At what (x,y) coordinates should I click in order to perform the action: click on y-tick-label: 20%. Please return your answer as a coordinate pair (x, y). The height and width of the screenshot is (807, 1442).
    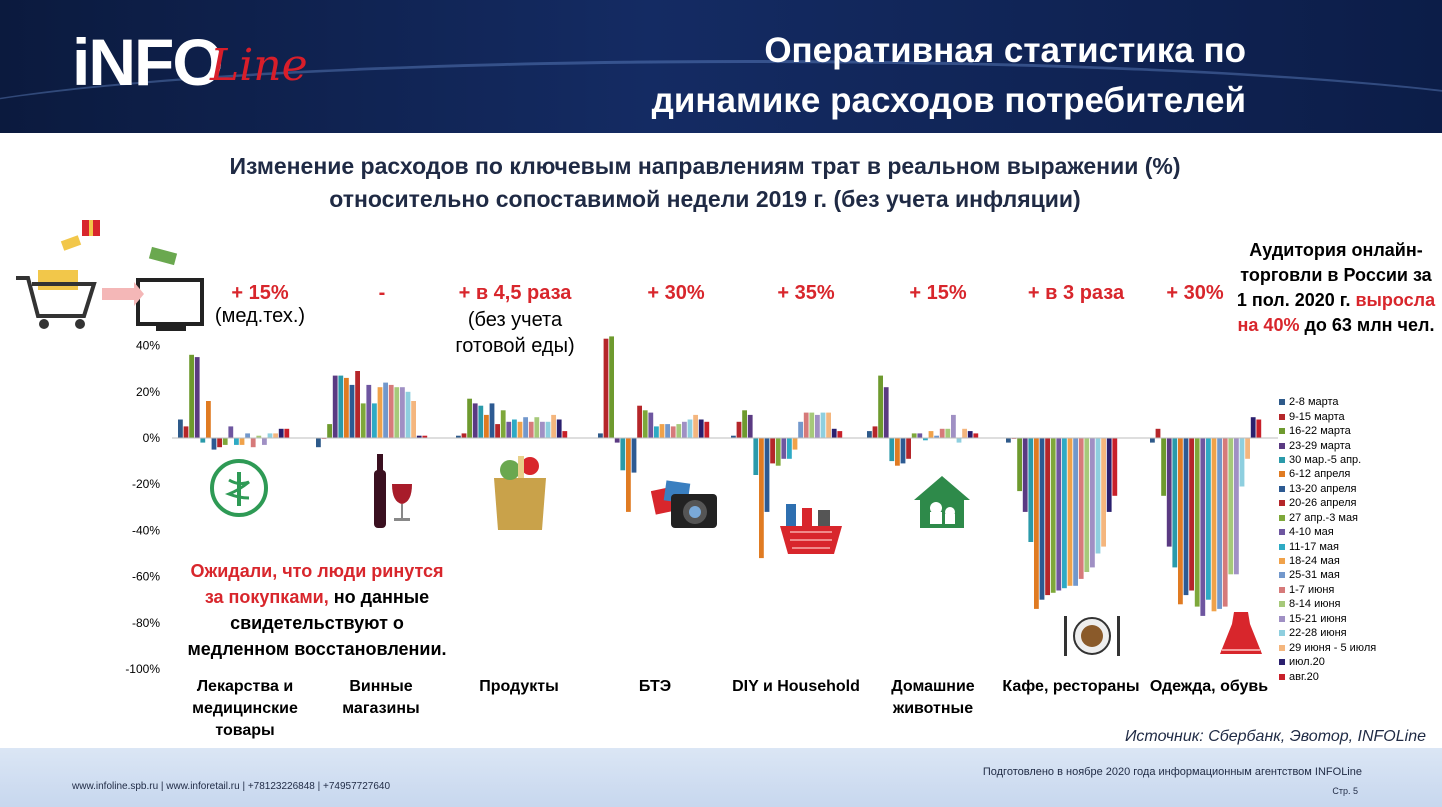
    Looking at the image, I should click on (148, 392).